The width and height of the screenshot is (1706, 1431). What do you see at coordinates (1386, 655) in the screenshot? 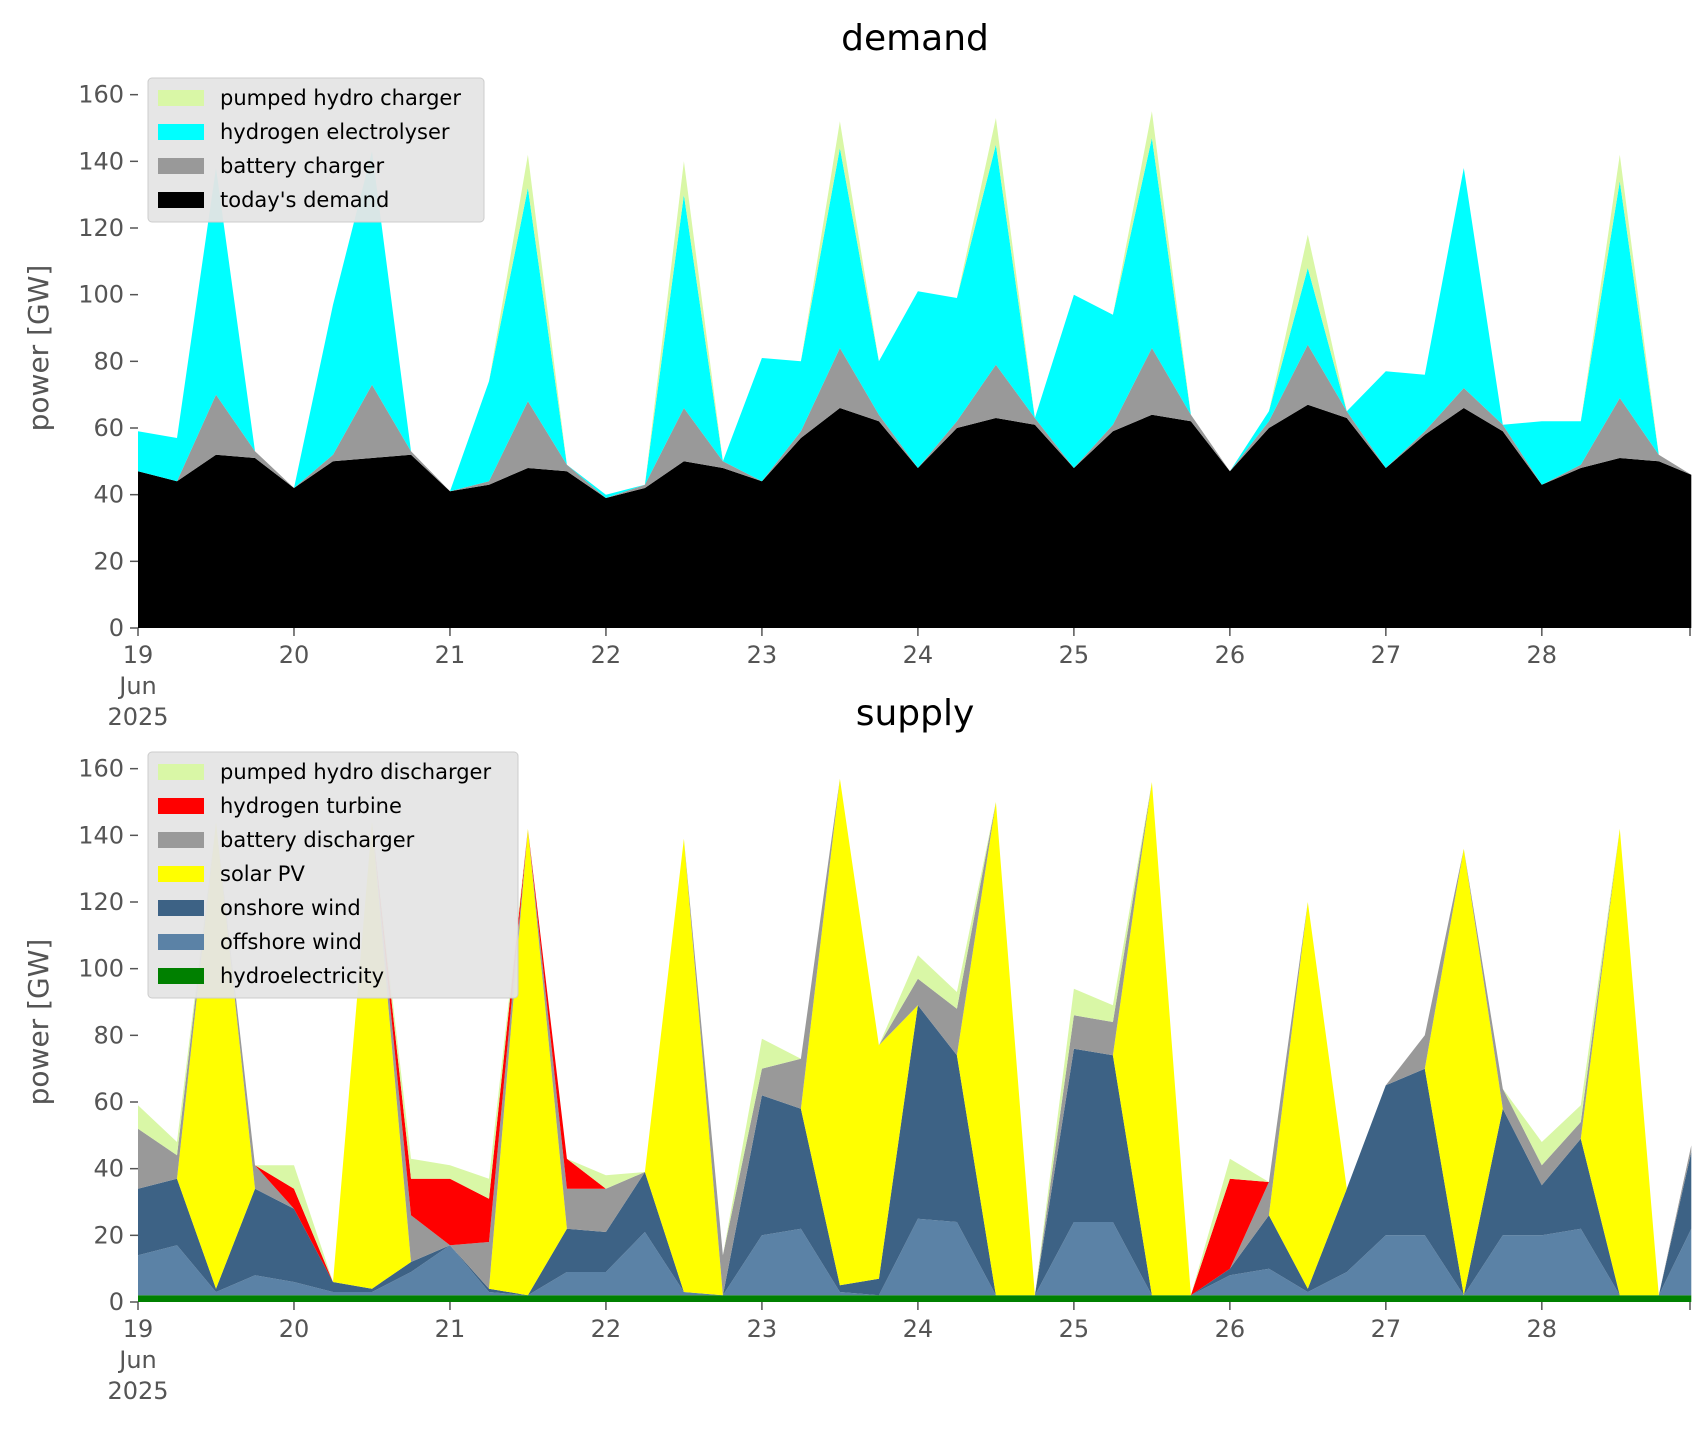
I see `demand-x-tick-label: 27` at bounding box center [1386, 655].